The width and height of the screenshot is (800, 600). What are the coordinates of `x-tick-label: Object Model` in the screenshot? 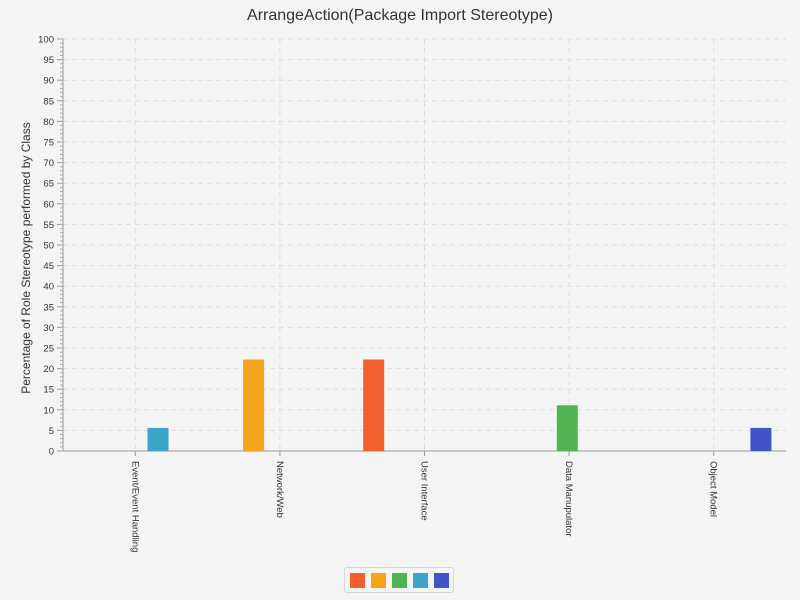 It's located at (713, 489).